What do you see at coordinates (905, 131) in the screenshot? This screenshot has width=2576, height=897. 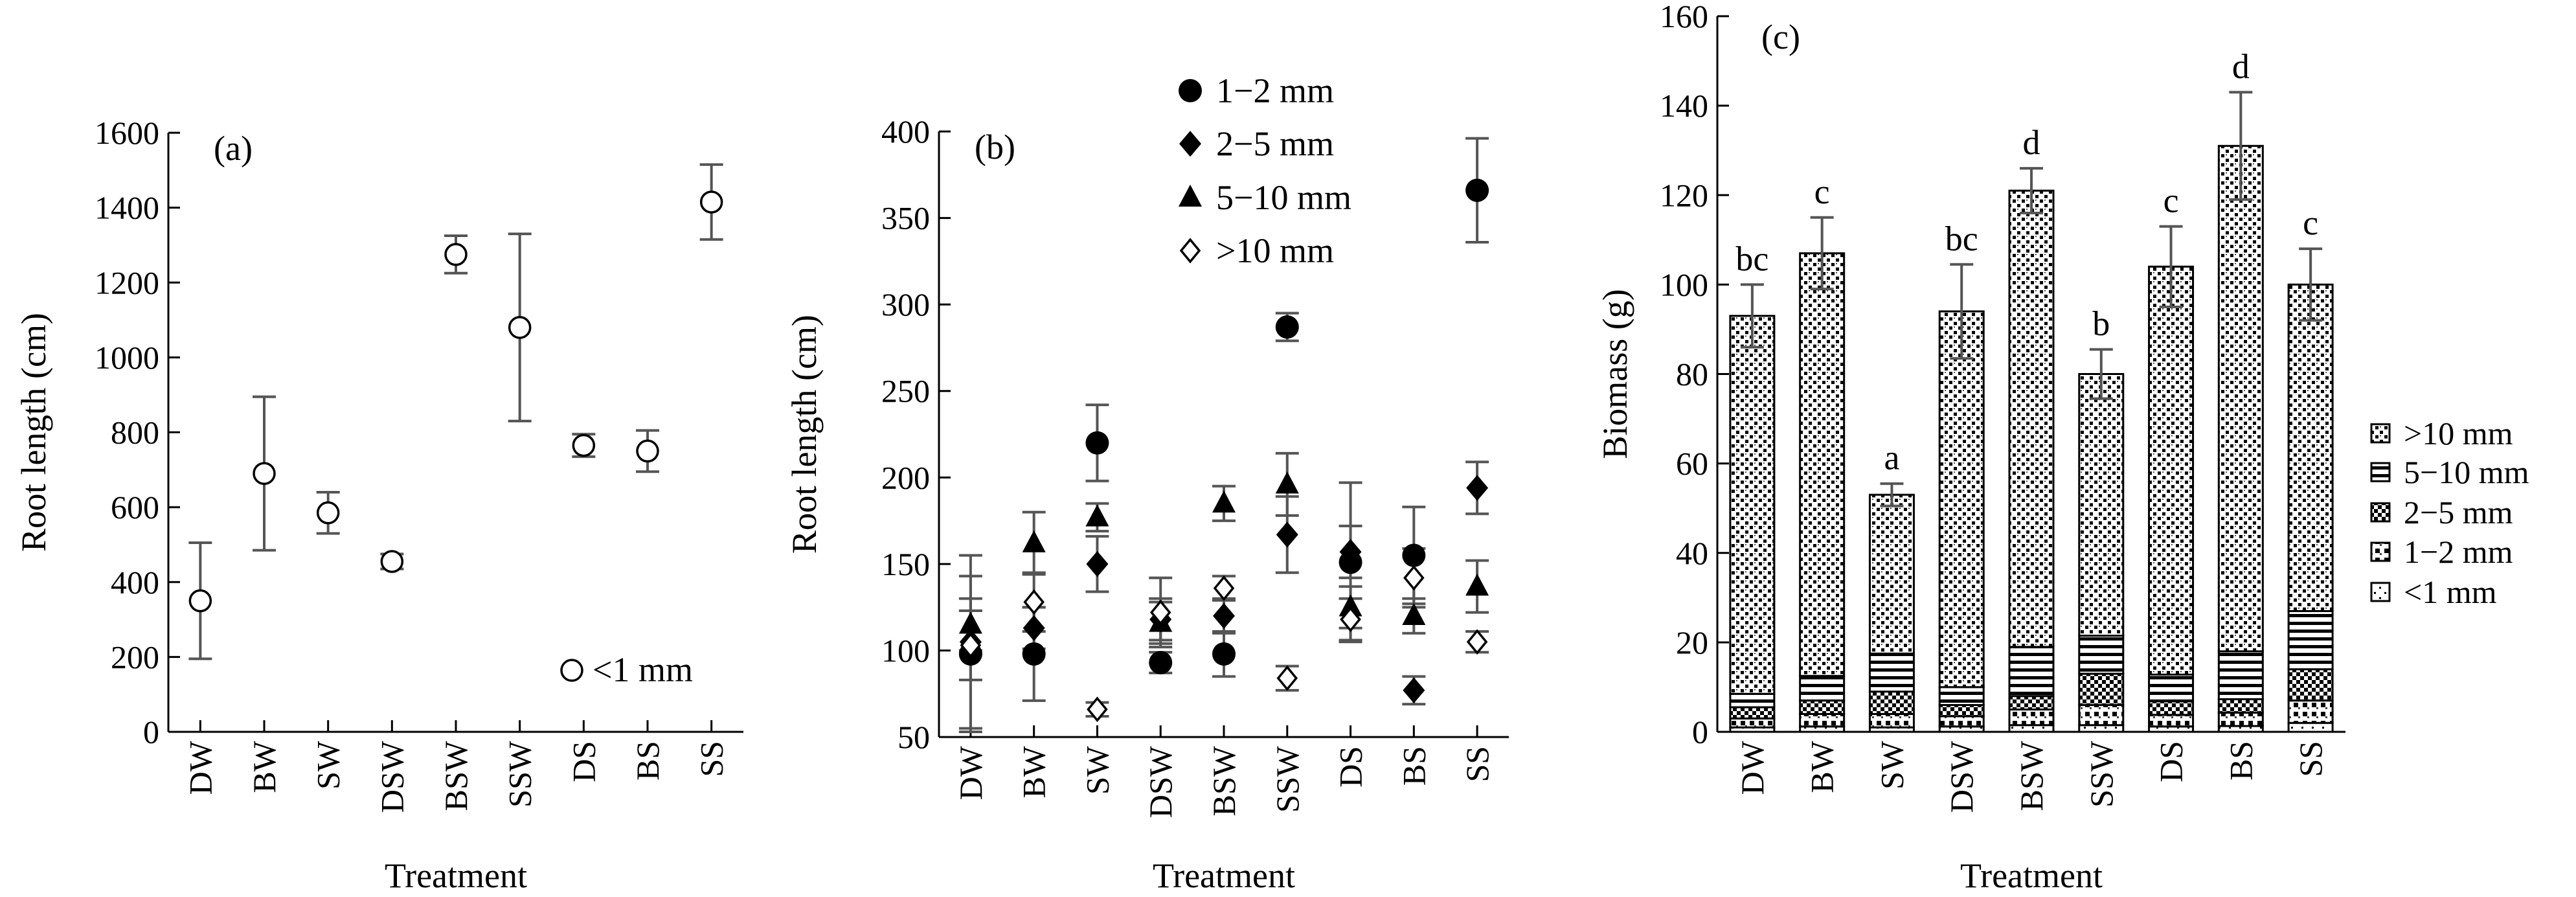 I see `y-tick-label: 400` at bounding box center [905, 131].